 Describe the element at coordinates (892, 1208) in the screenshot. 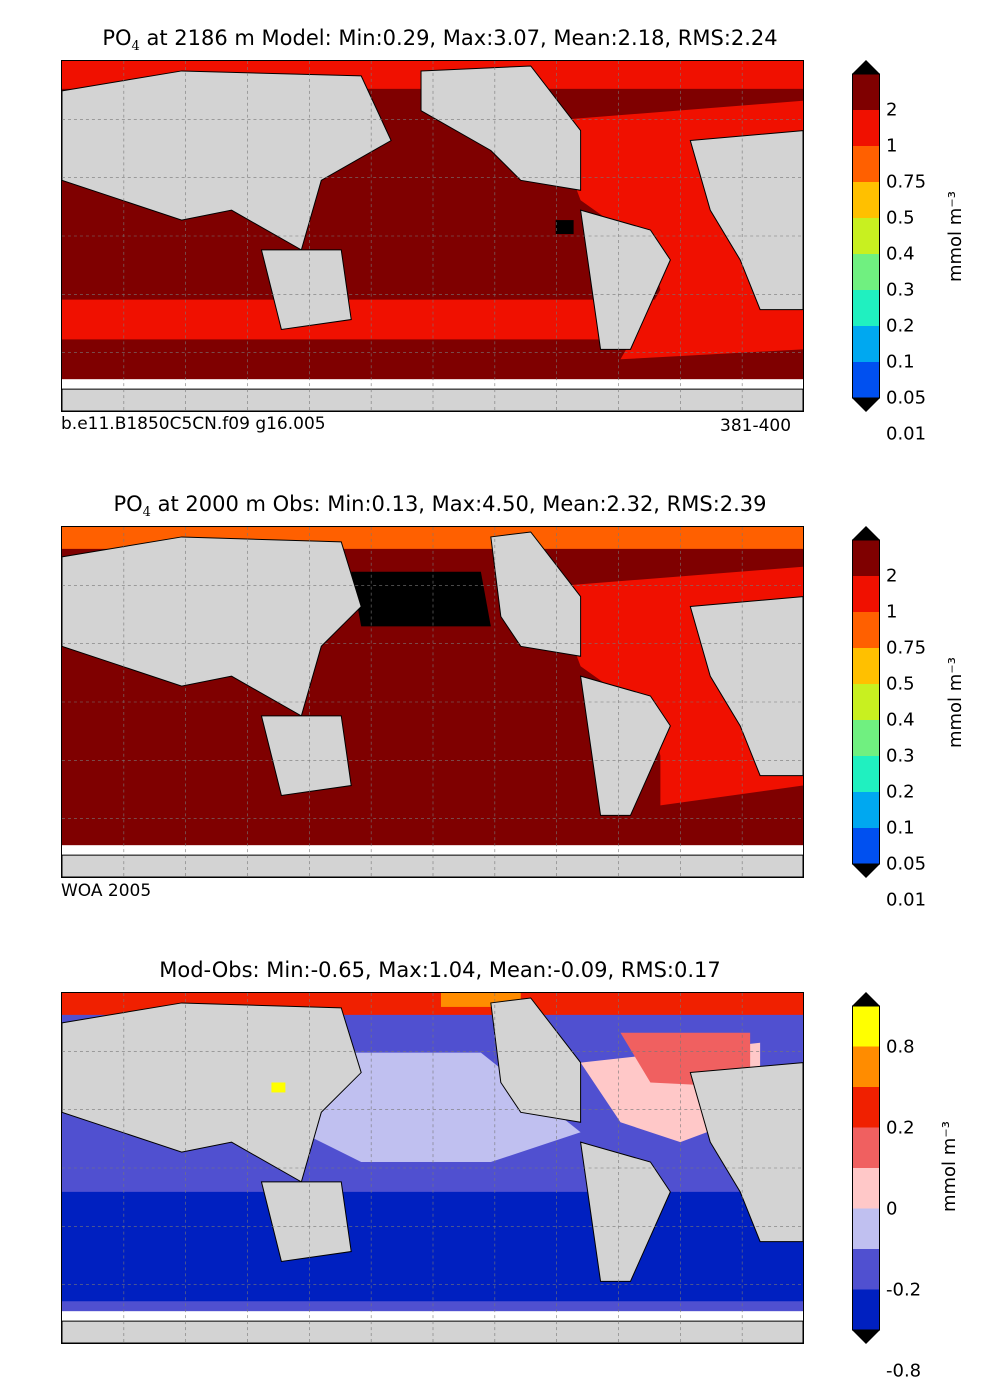

I see `colorbar-tick-label: 0` at that location.